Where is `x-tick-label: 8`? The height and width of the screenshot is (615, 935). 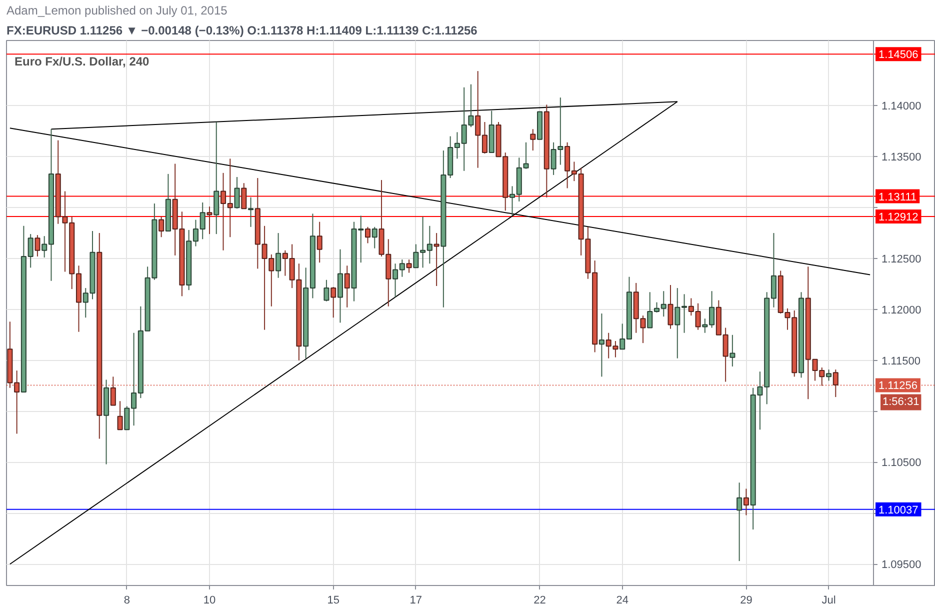 x-tick-label: 8 is located at coordinates (127, 600).